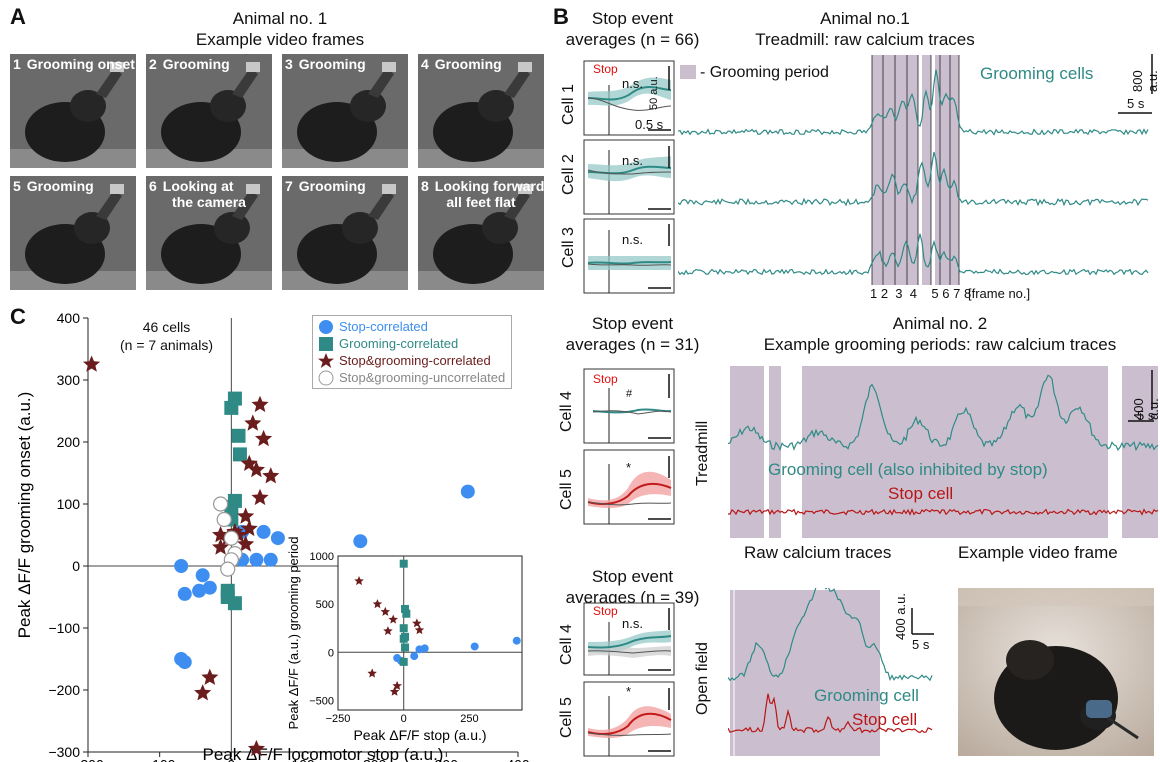 This screenshot has height=762, width=1160. I want to click on frame-text-line2: the camera, so click(209, 202).